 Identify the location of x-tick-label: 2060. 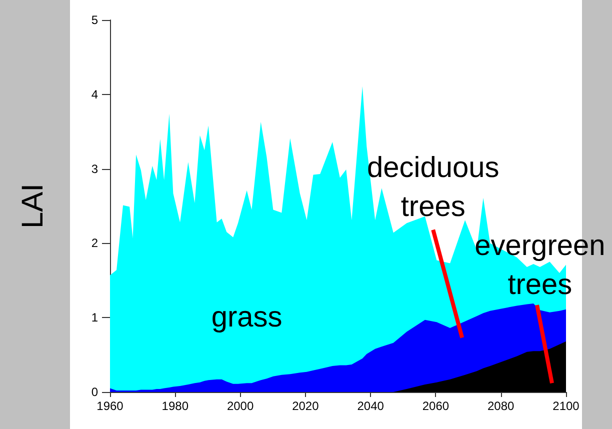
(436, 406).